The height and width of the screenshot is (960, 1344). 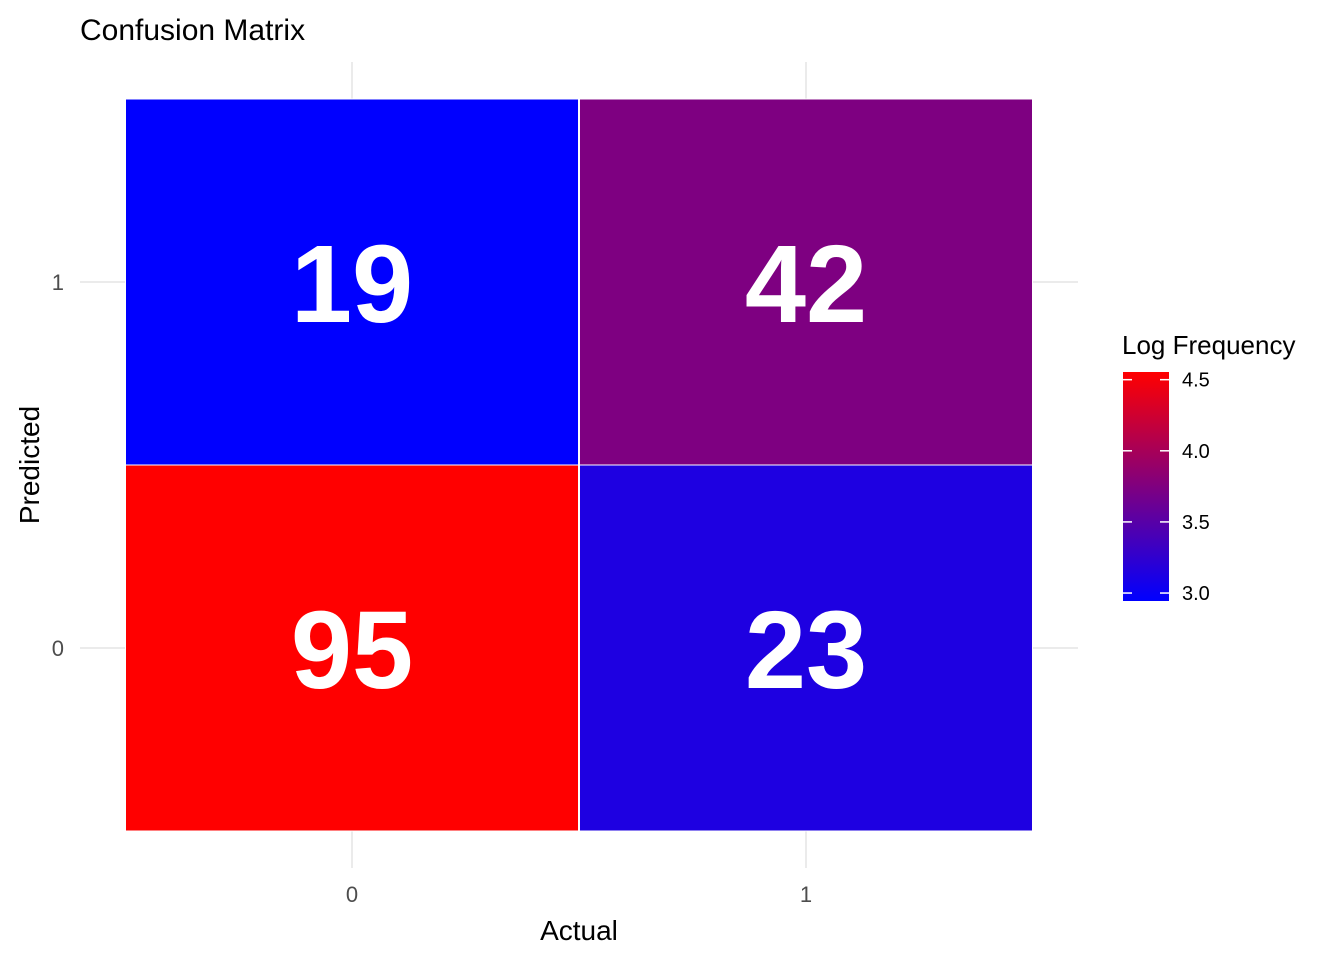 What do you see at coordinates (58, 282) in the screenshot?
I see `y-tick-label: 1` at bounding box center [58, 282].